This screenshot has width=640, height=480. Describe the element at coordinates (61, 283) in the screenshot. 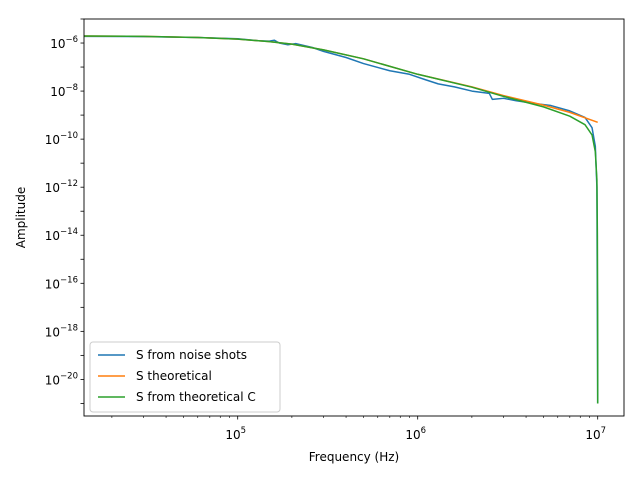

I see `y-tick-label: 10⁻¹⁶` at that location.